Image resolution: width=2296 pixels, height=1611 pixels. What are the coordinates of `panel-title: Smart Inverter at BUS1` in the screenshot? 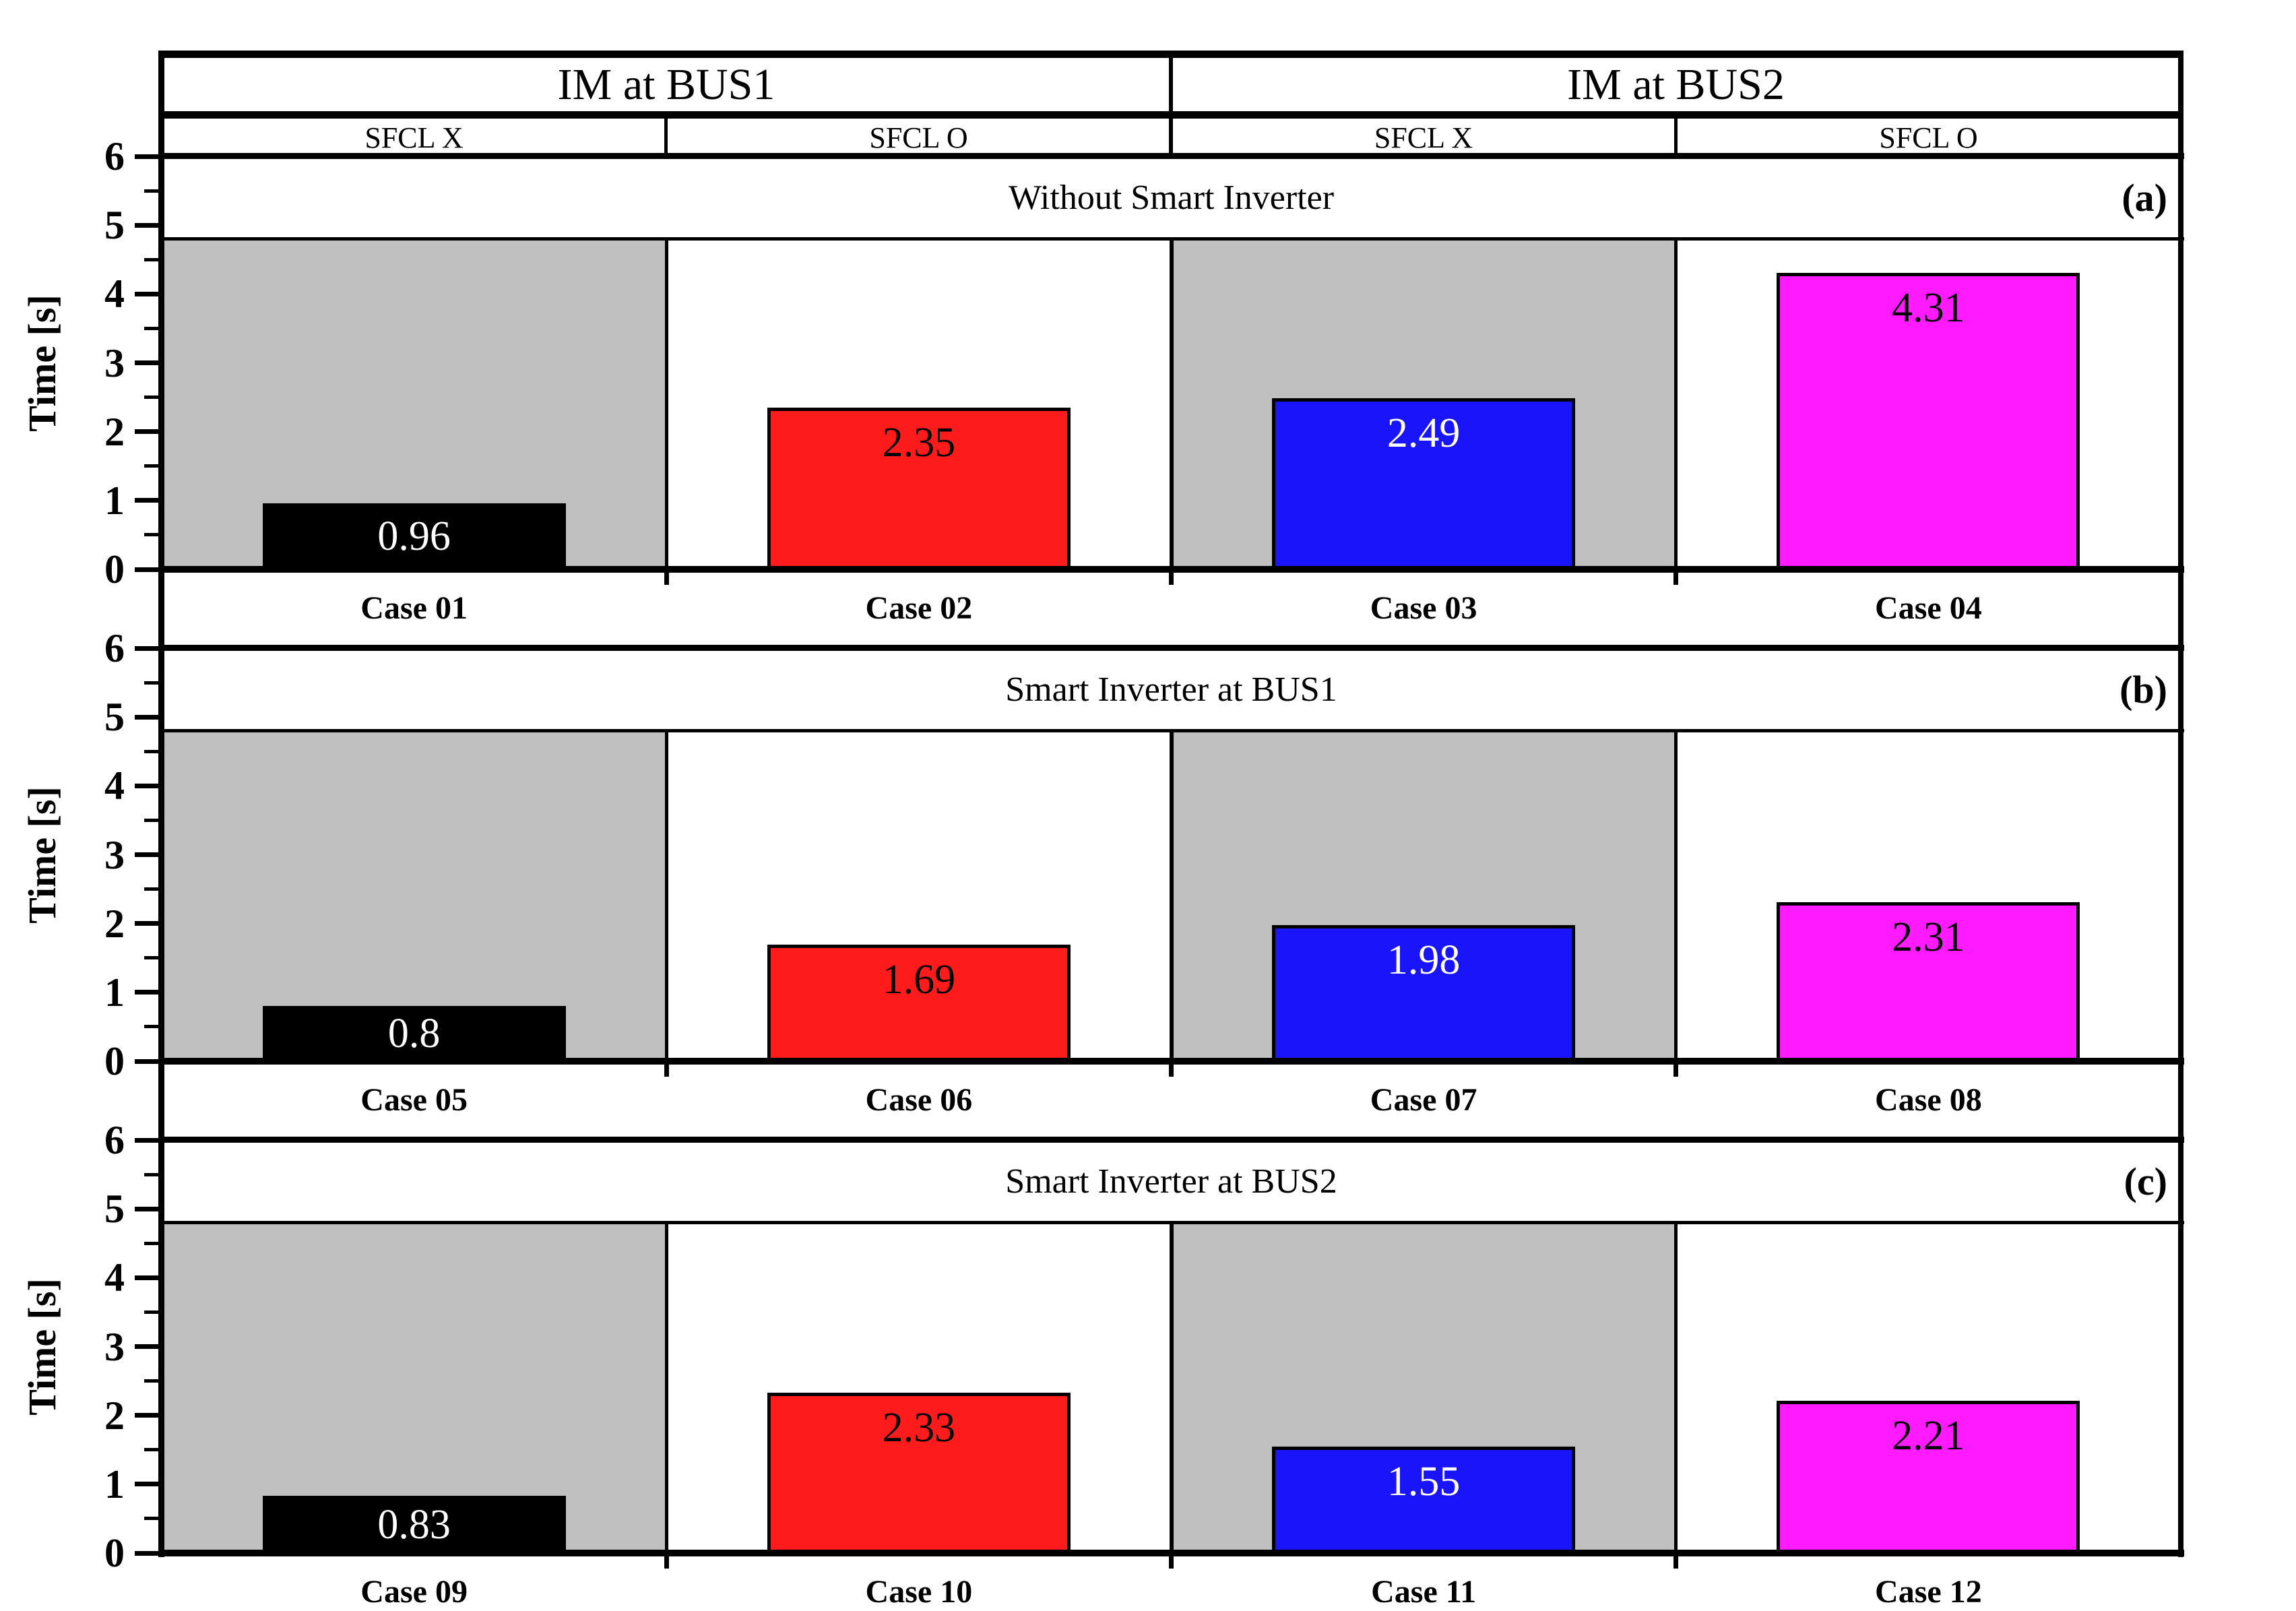 It's located at (1171, 689).